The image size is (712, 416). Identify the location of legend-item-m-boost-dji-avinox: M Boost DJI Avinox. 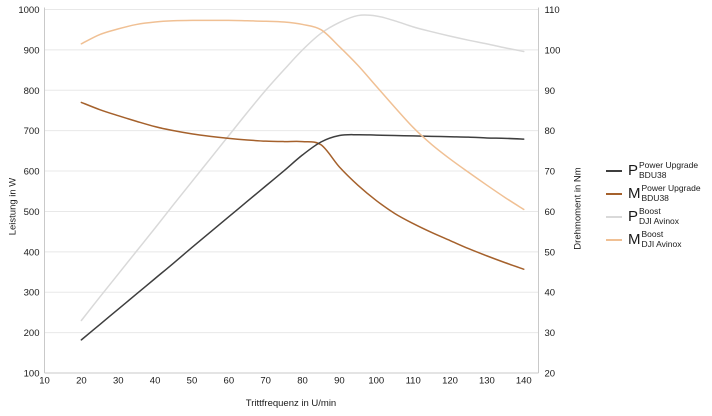
(653, 239).